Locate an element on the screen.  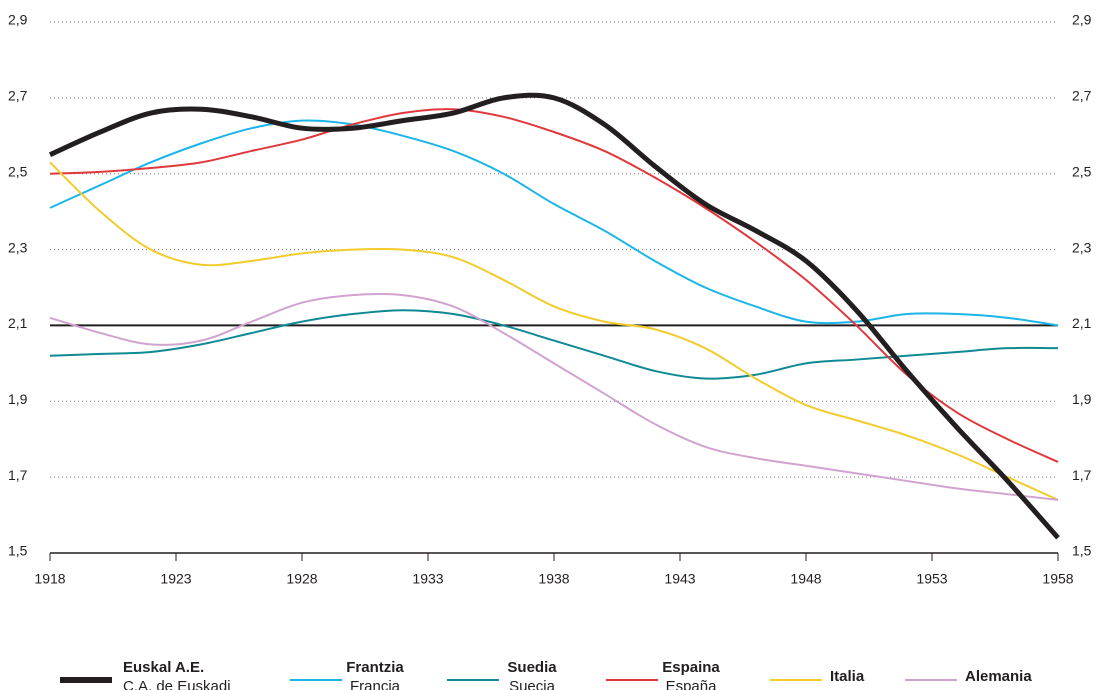
y-tick-label-right: 2,3 is located at coordinates (1082, 247).